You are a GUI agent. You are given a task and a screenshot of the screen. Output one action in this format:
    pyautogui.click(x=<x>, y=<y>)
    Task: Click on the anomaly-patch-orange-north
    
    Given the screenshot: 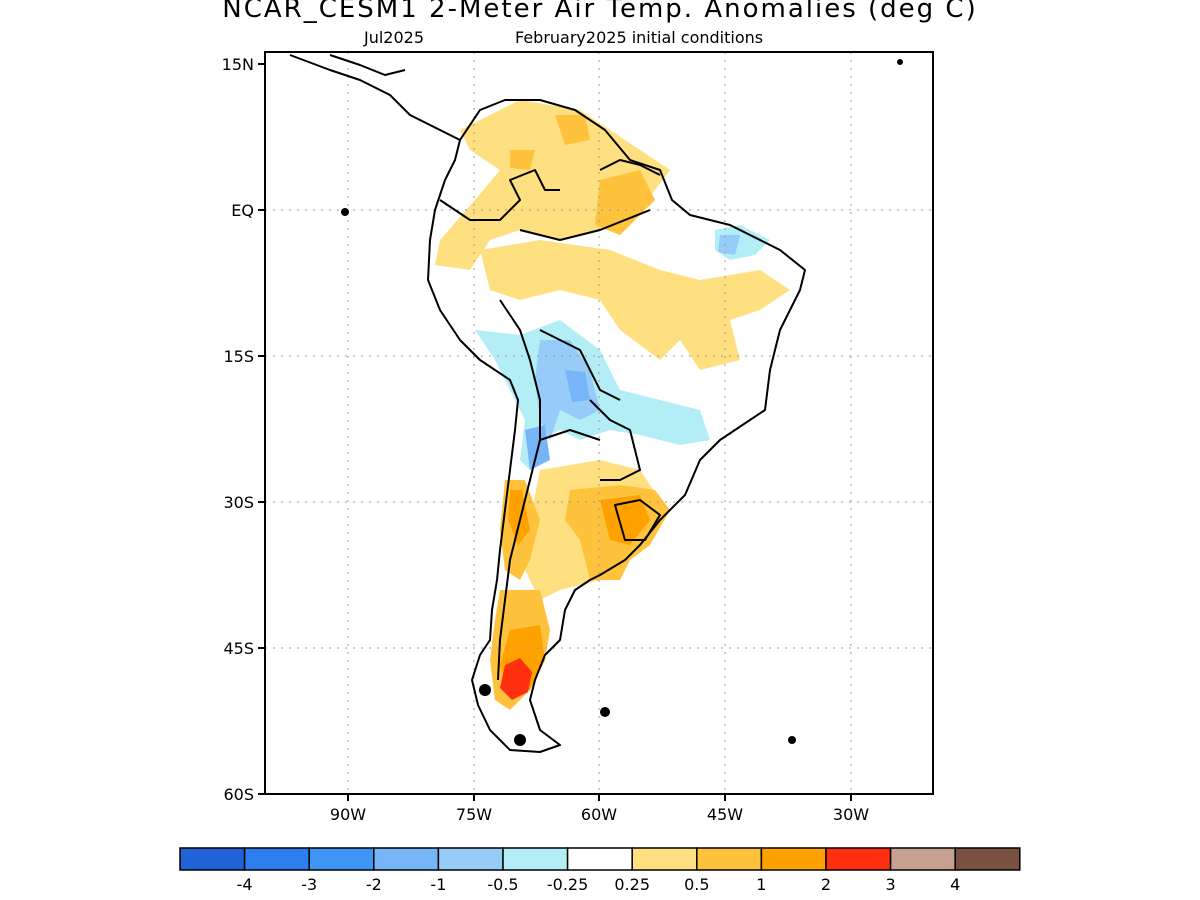 What is the action you would take?
    pyautogui.click(x=522, y=160)
    